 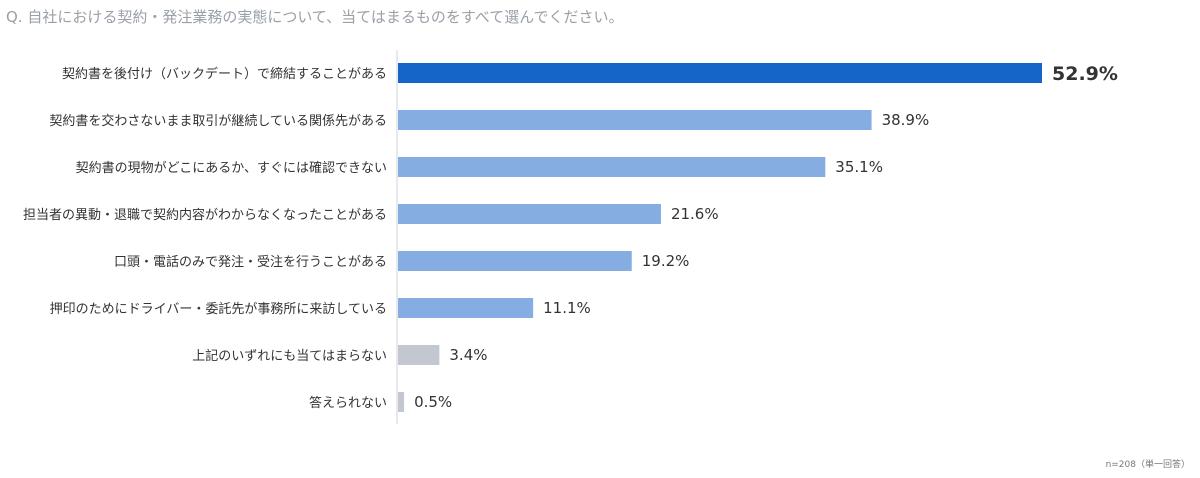 I want to click on value-label: 38.9%, so click(x=906, y=120).